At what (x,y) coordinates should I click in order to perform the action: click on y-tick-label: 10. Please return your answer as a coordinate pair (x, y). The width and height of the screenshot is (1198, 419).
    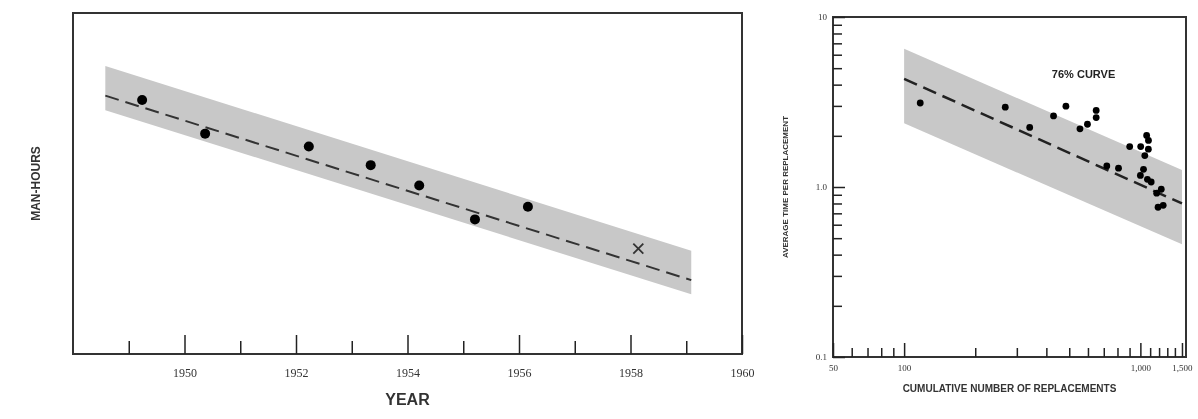
    Looking at the image, I should click on (823, 17).